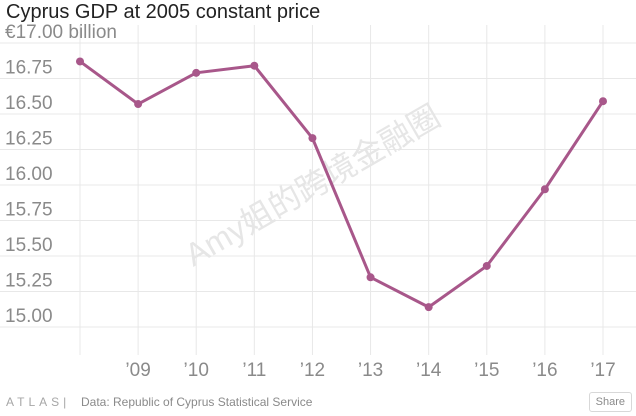  Describe the element at coordinates (544, 370) in the screenshot. I see `x-tick-label: ’16` at that location.